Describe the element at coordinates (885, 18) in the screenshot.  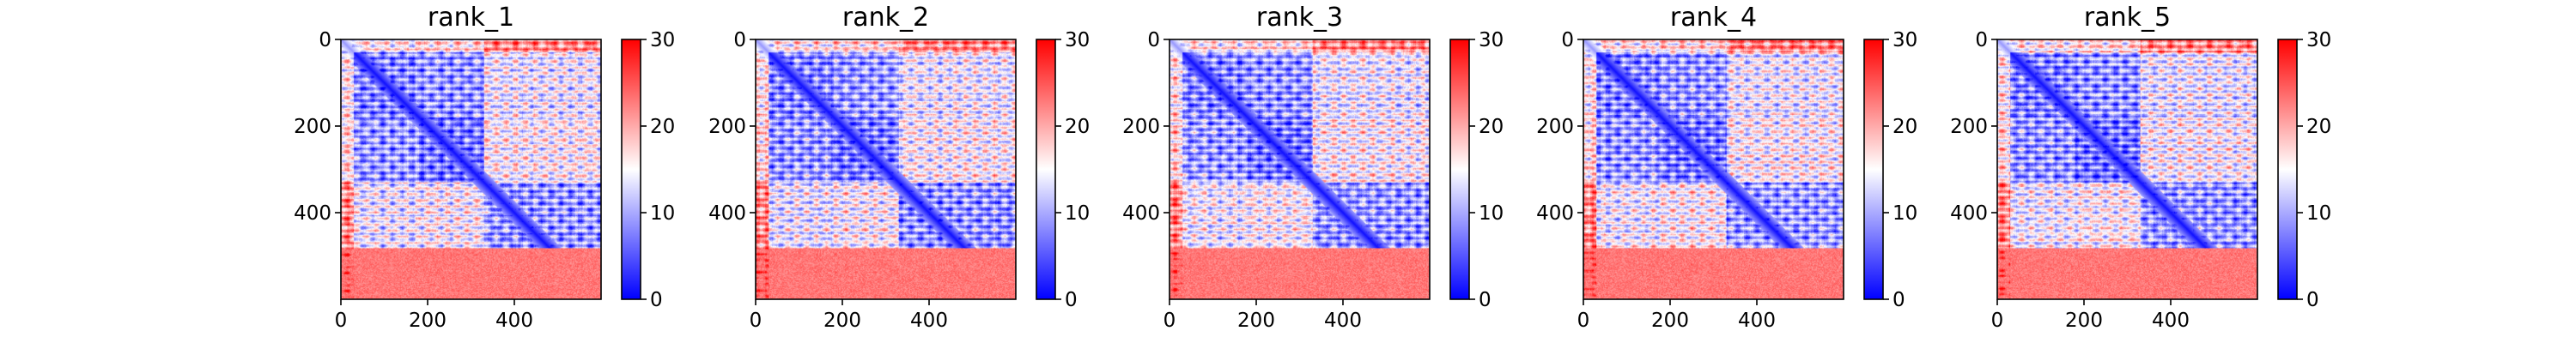
I see `panel-title: rank_2` at that location.